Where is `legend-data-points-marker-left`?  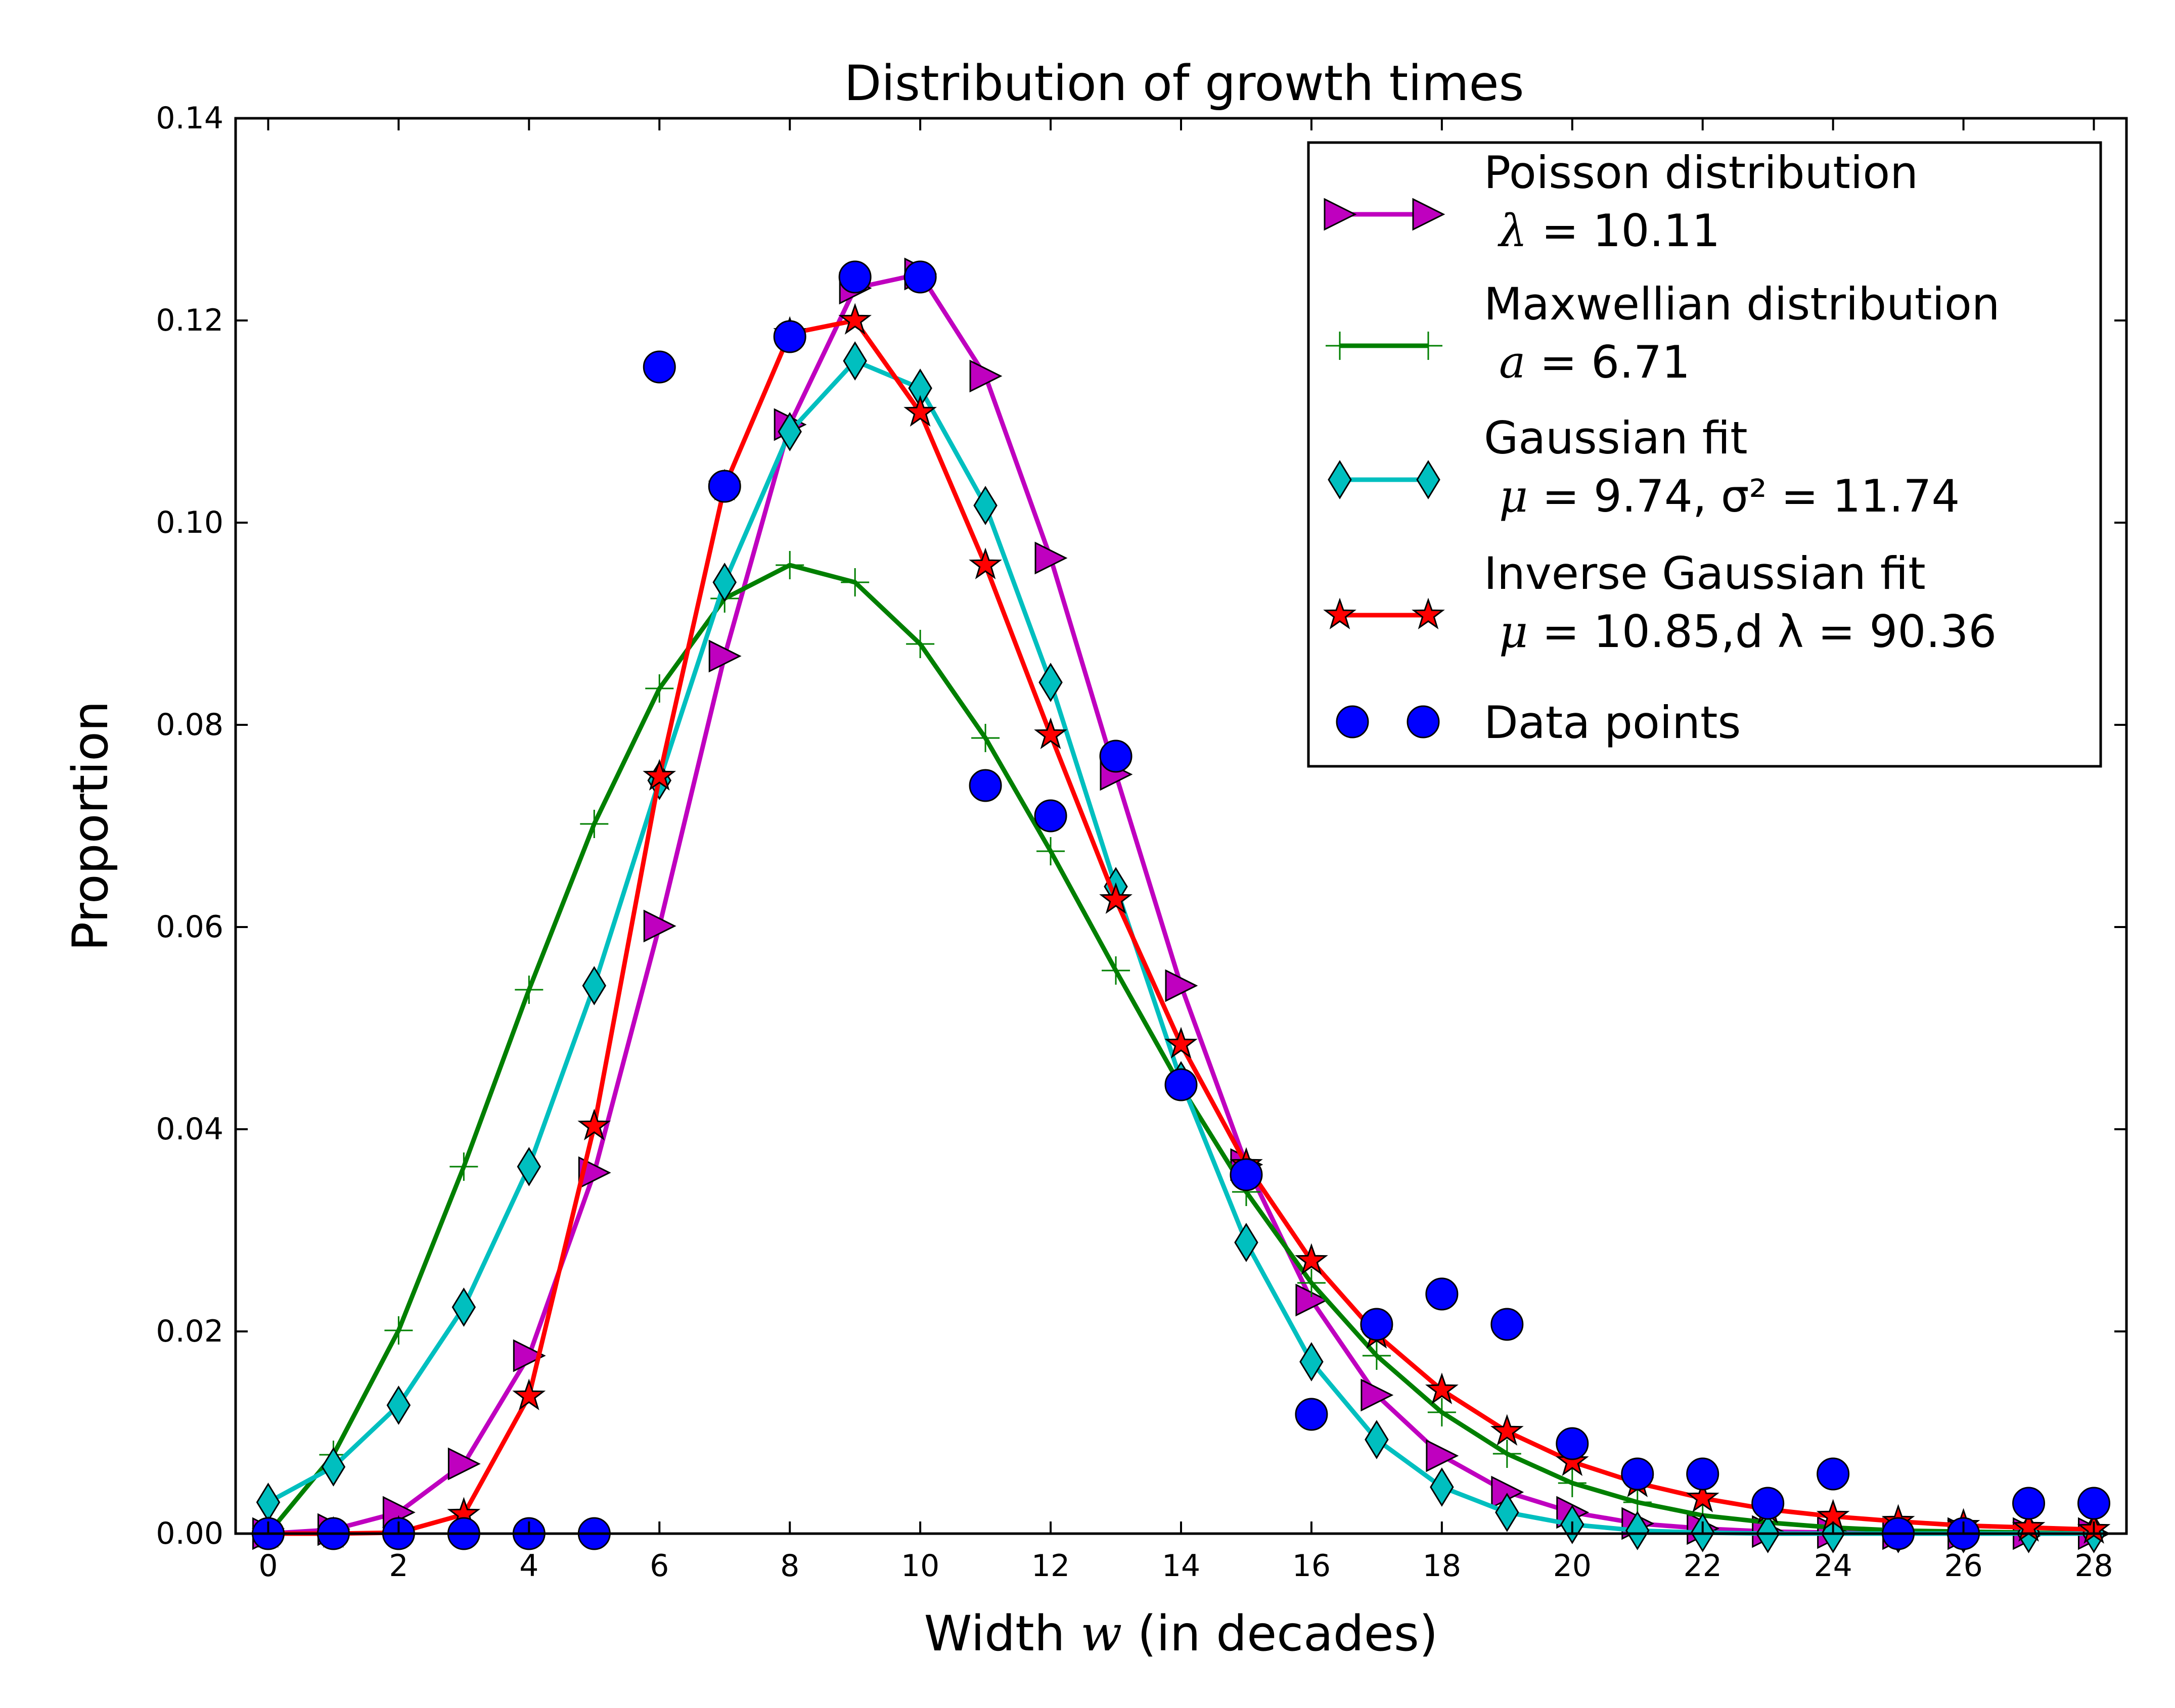 legend-data-points-marker-left is located at coordinates (1352, 721).